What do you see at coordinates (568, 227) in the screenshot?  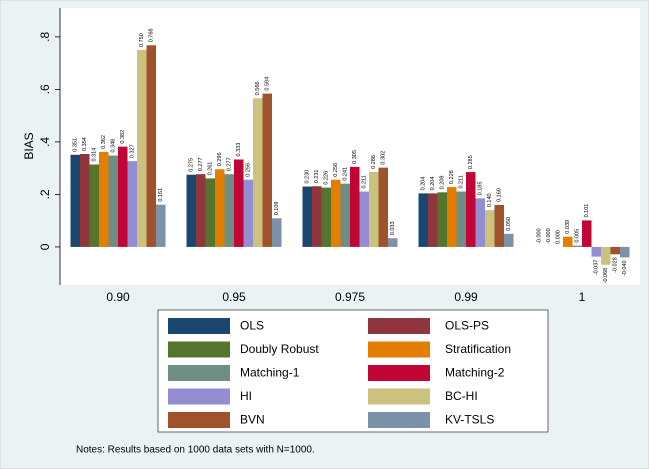 I see `value-label: 0.039` at bounding box center [568, 227].